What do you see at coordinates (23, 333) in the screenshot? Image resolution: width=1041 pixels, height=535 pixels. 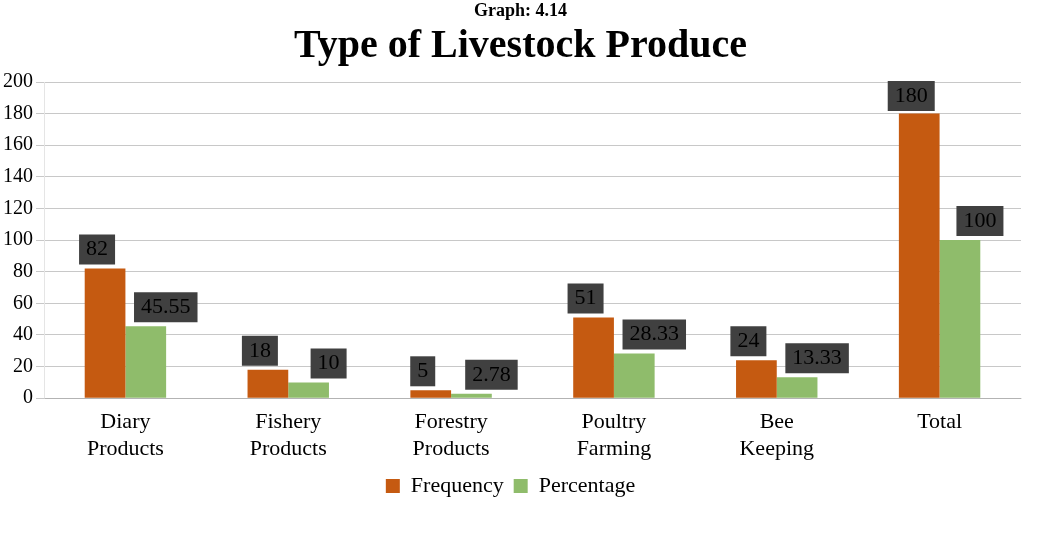 I see `y-tick-label: 40` at bounding box center [23, 333].